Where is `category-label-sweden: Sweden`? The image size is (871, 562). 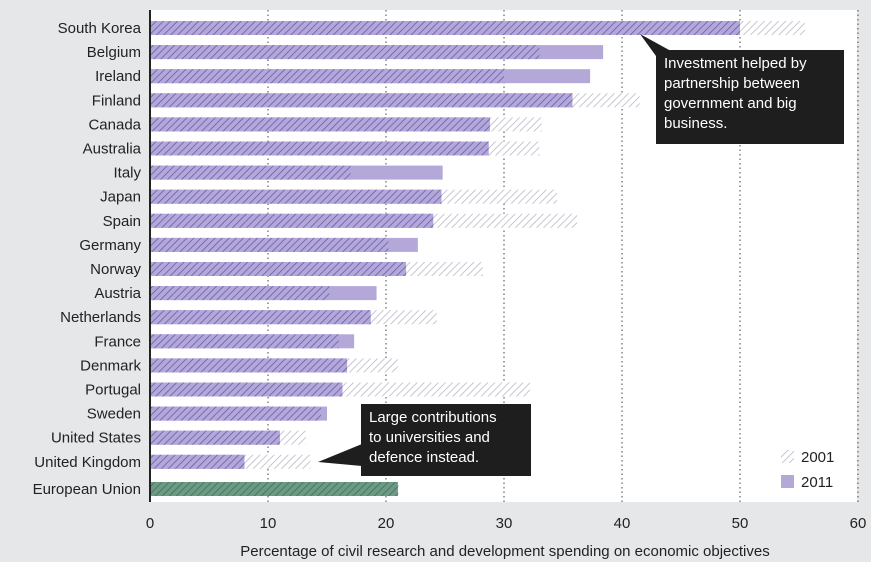
category-label-sweden: Sweden is located at coordinates (114, 414).